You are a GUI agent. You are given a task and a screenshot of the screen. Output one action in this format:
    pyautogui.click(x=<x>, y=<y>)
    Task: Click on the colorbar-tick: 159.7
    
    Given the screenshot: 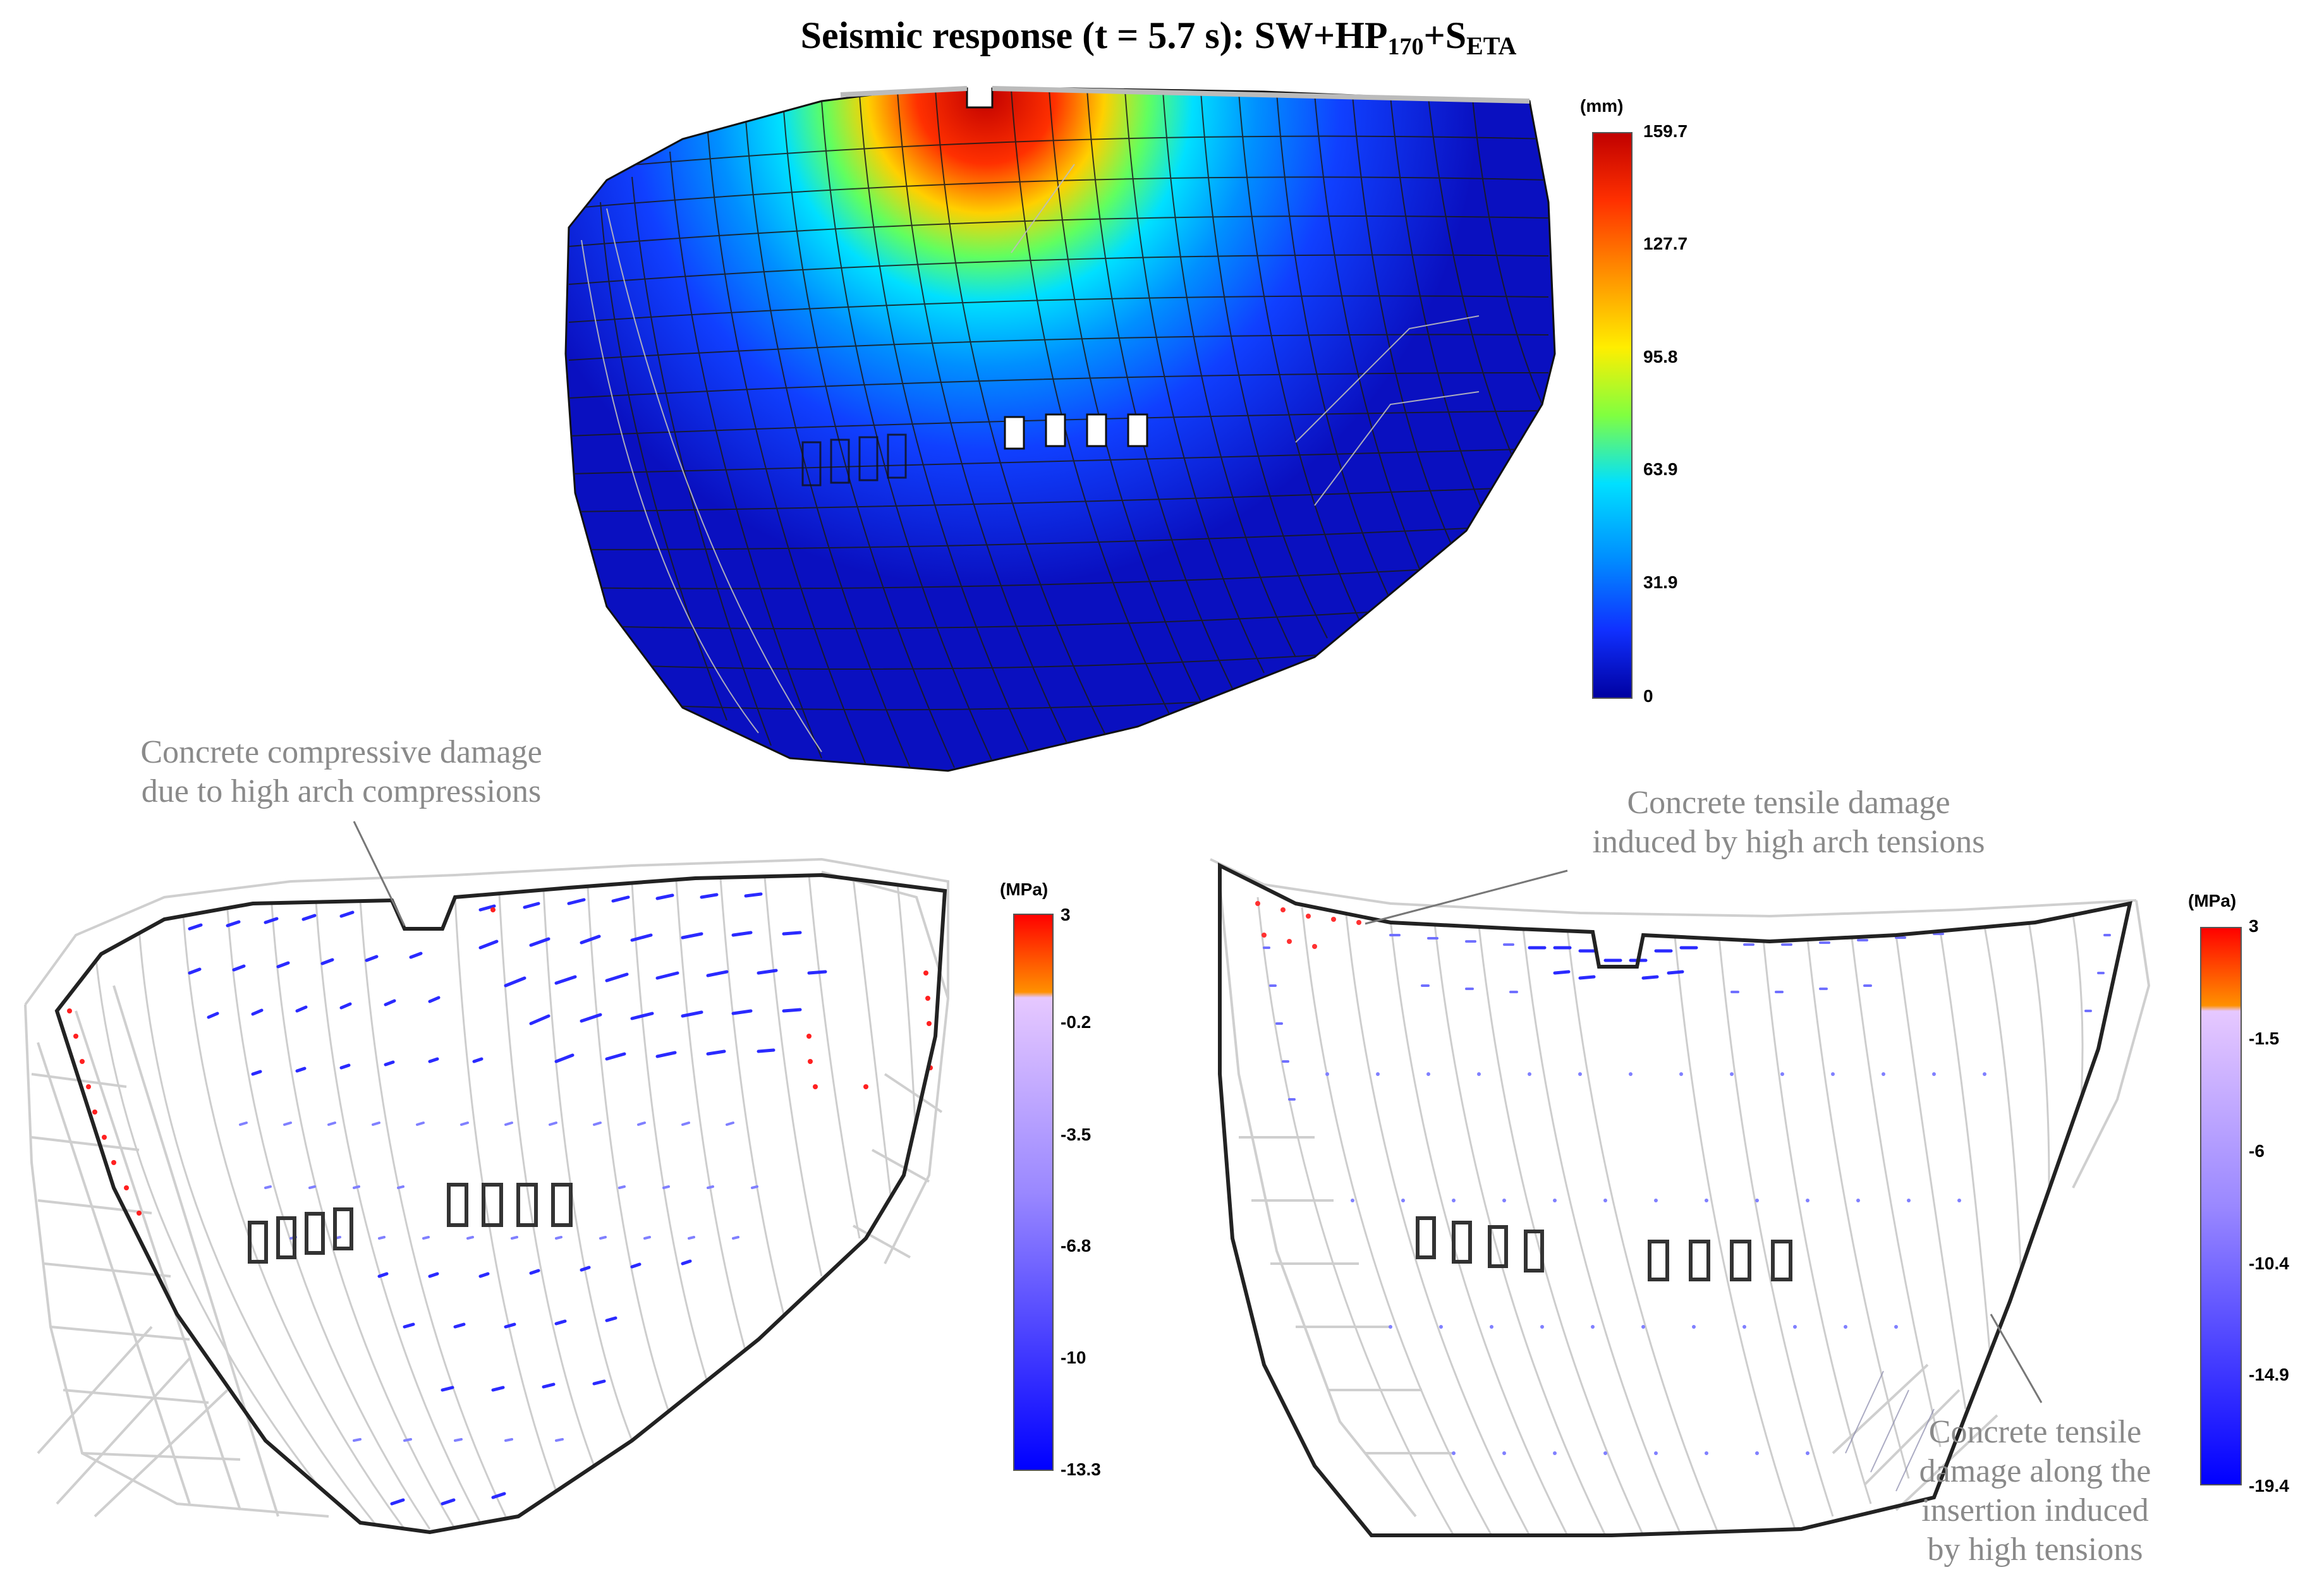 What is the action you would take?
    pyautogui.click(x=1665, y=131)
    